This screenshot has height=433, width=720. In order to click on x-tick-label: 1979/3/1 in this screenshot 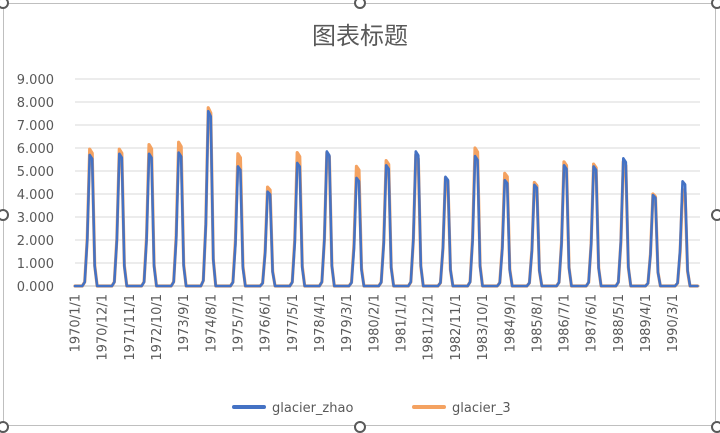, I will do `click(347, 323)`.